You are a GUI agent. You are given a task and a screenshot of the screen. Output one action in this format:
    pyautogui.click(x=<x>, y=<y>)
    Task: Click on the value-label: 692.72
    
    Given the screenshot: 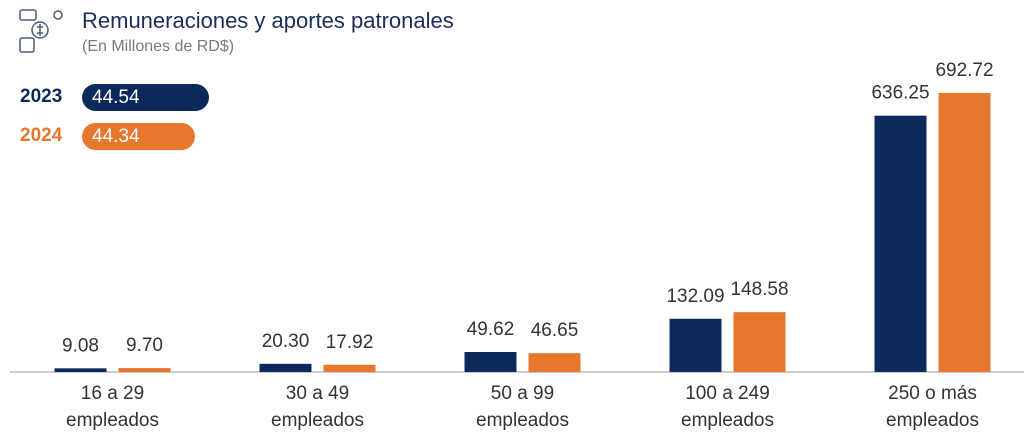 What is the action you would take?
    pyautogui.click(x=964, y=70)
    